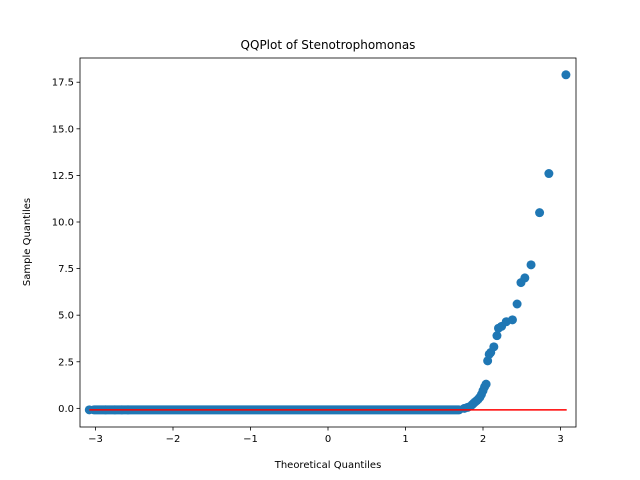 This screenshot has height=480, width=640. Describe the element at coordinates (63, 176) in the screenshot. I see `y-tick-label: 12.5` at that location.